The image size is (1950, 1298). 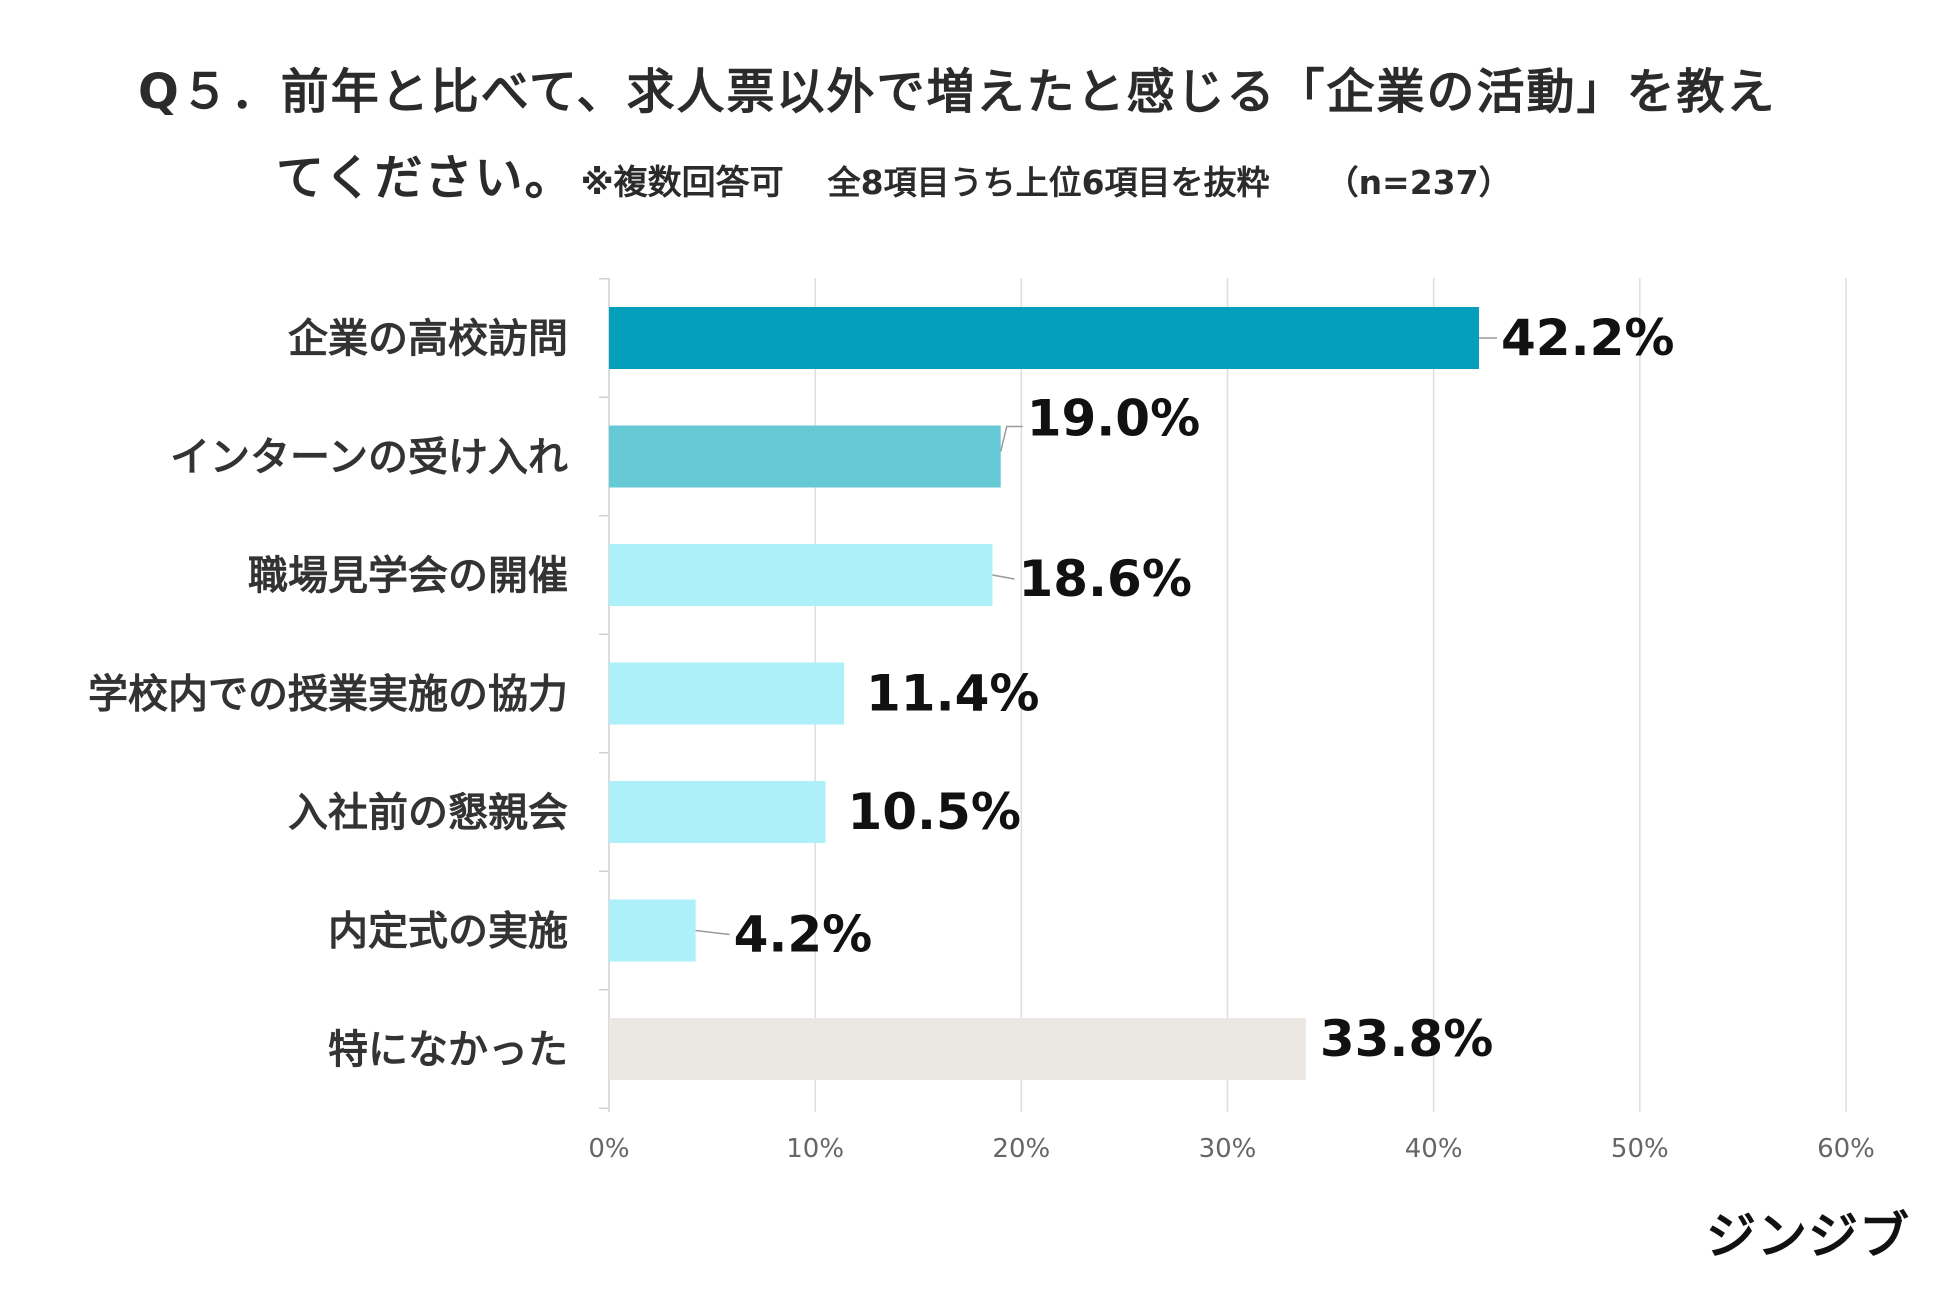 What do you see at coordinates (448, 1050) in the screenshot?
I see `category-label: 特になかった` at bounding box center [448, 1050].